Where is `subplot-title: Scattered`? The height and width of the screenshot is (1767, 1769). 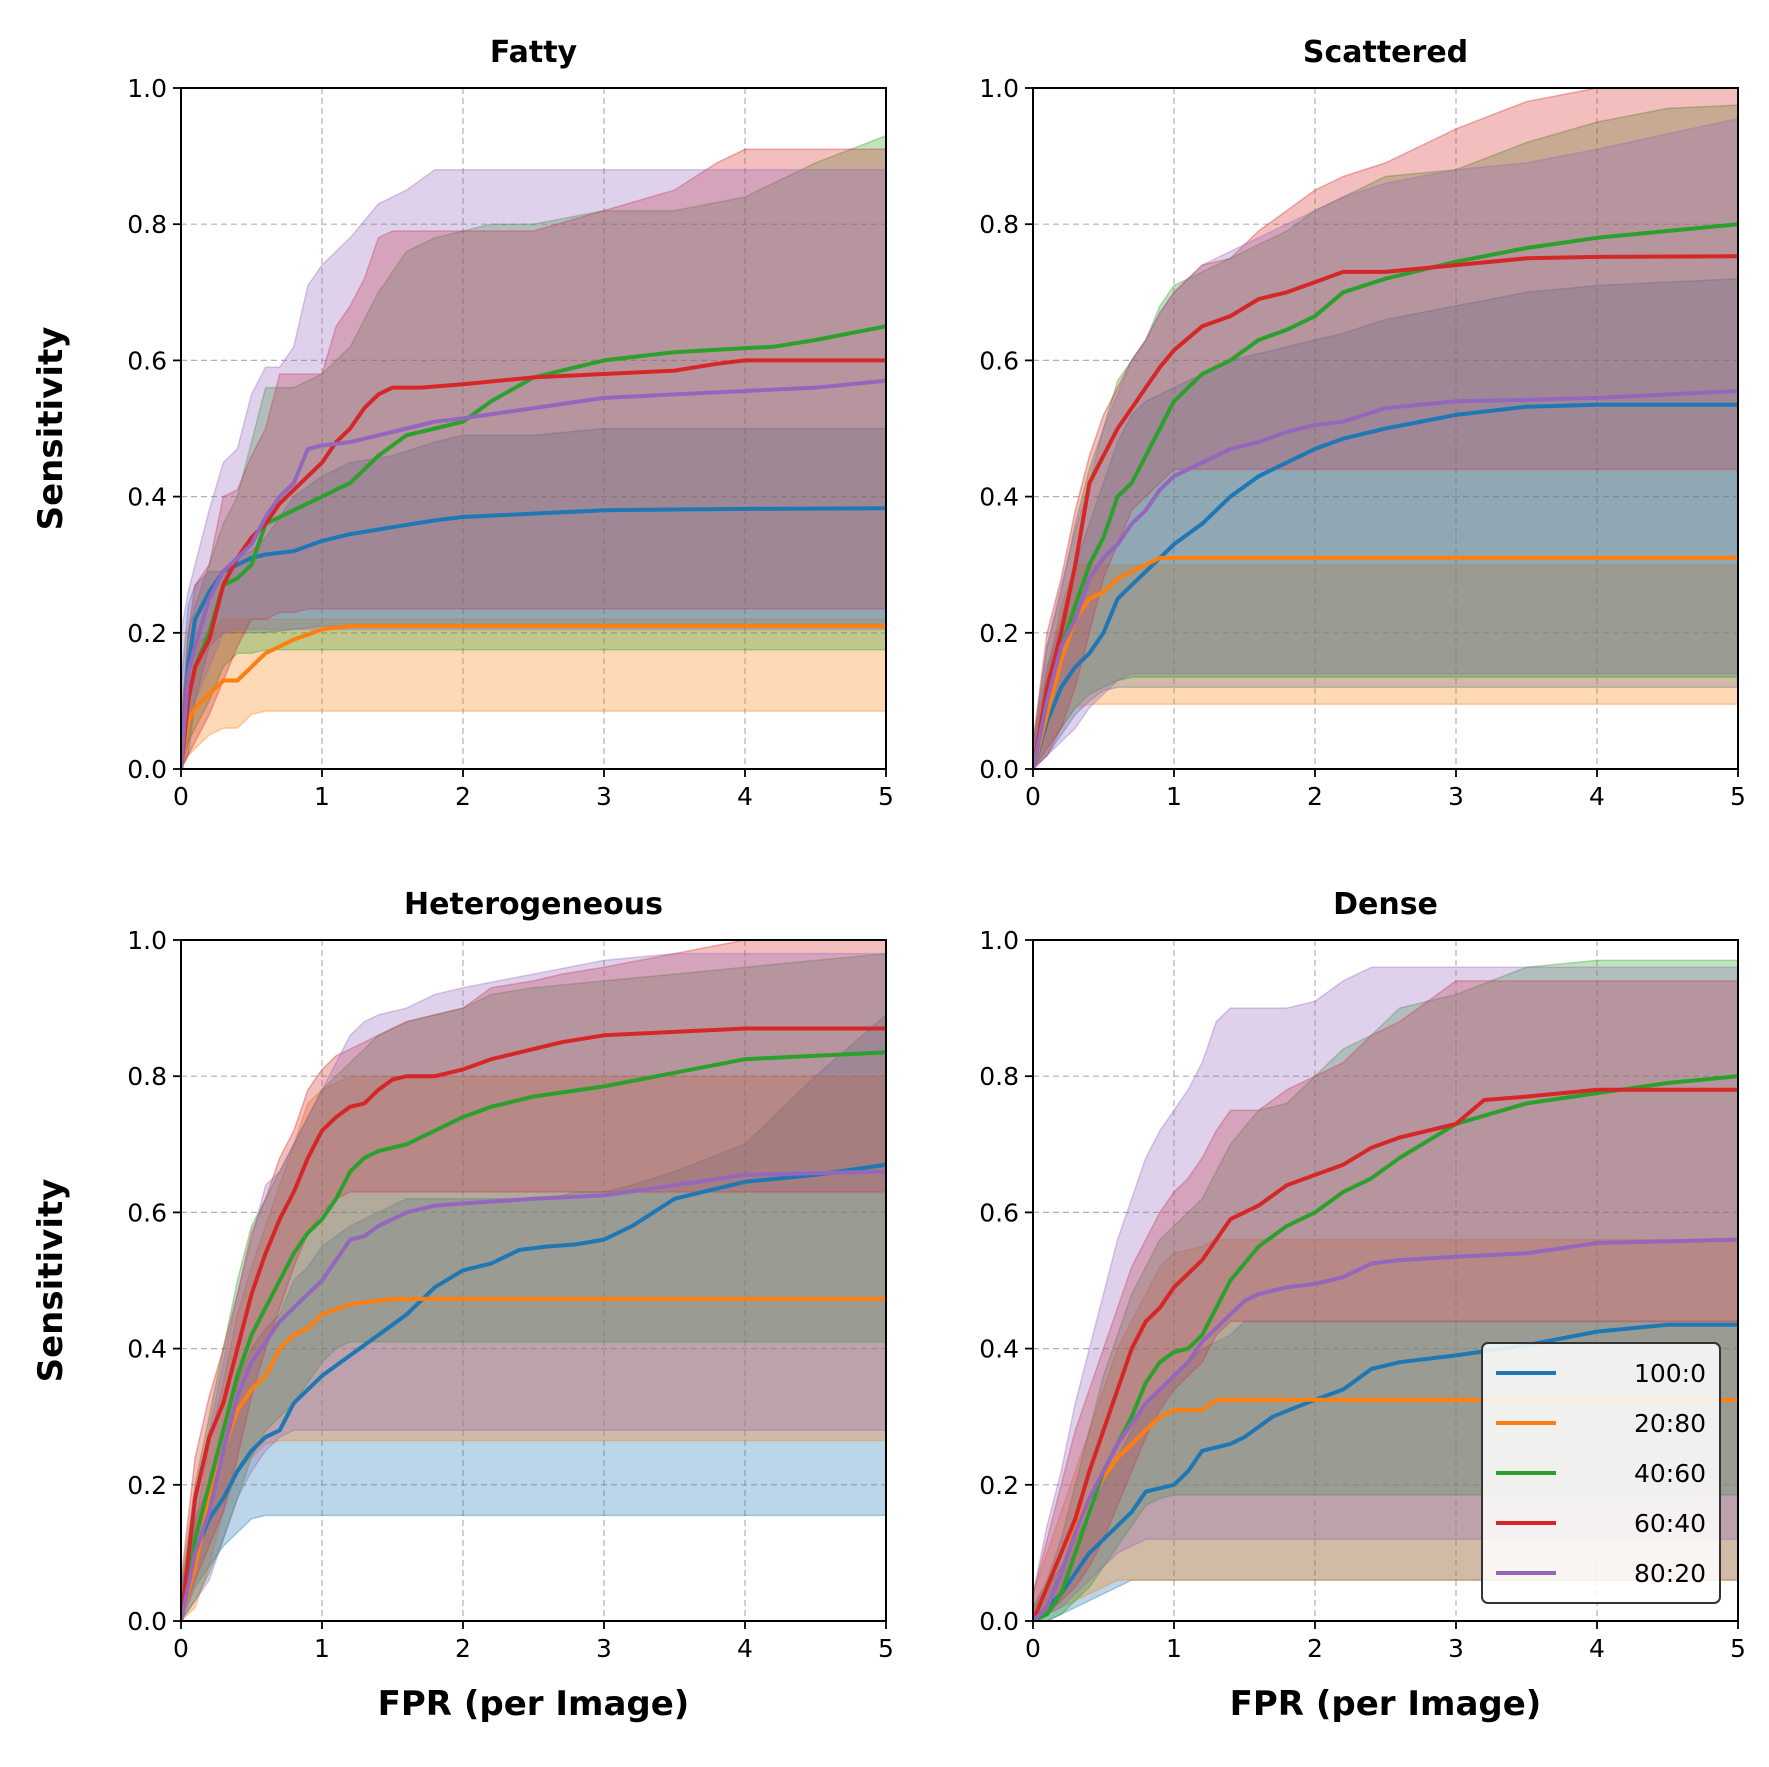
subplot-title: Scattered is located at coordinates (1385, 52).